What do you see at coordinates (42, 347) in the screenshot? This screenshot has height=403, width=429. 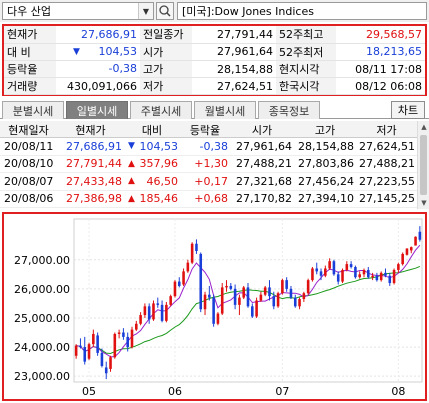 I see `y-tick-label: 24,000.00` at bounding box center [42, 347].